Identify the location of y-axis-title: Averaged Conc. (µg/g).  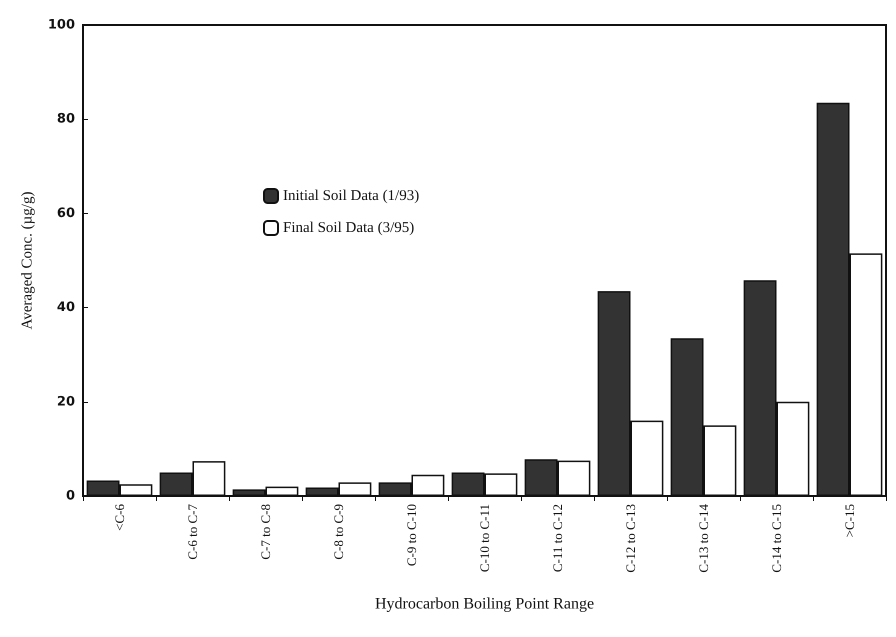
(28, 261).